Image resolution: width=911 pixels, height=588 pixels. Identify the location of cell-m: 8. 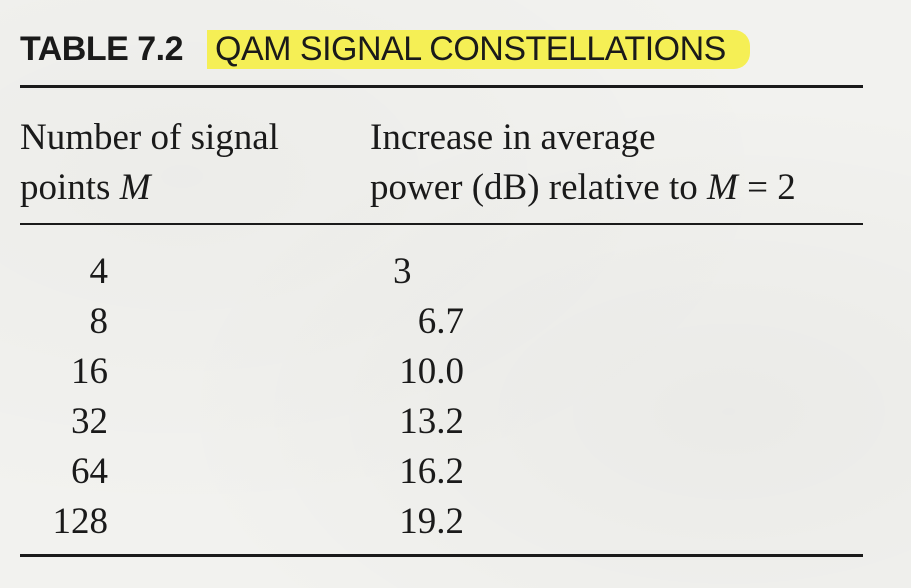
(99, 321).